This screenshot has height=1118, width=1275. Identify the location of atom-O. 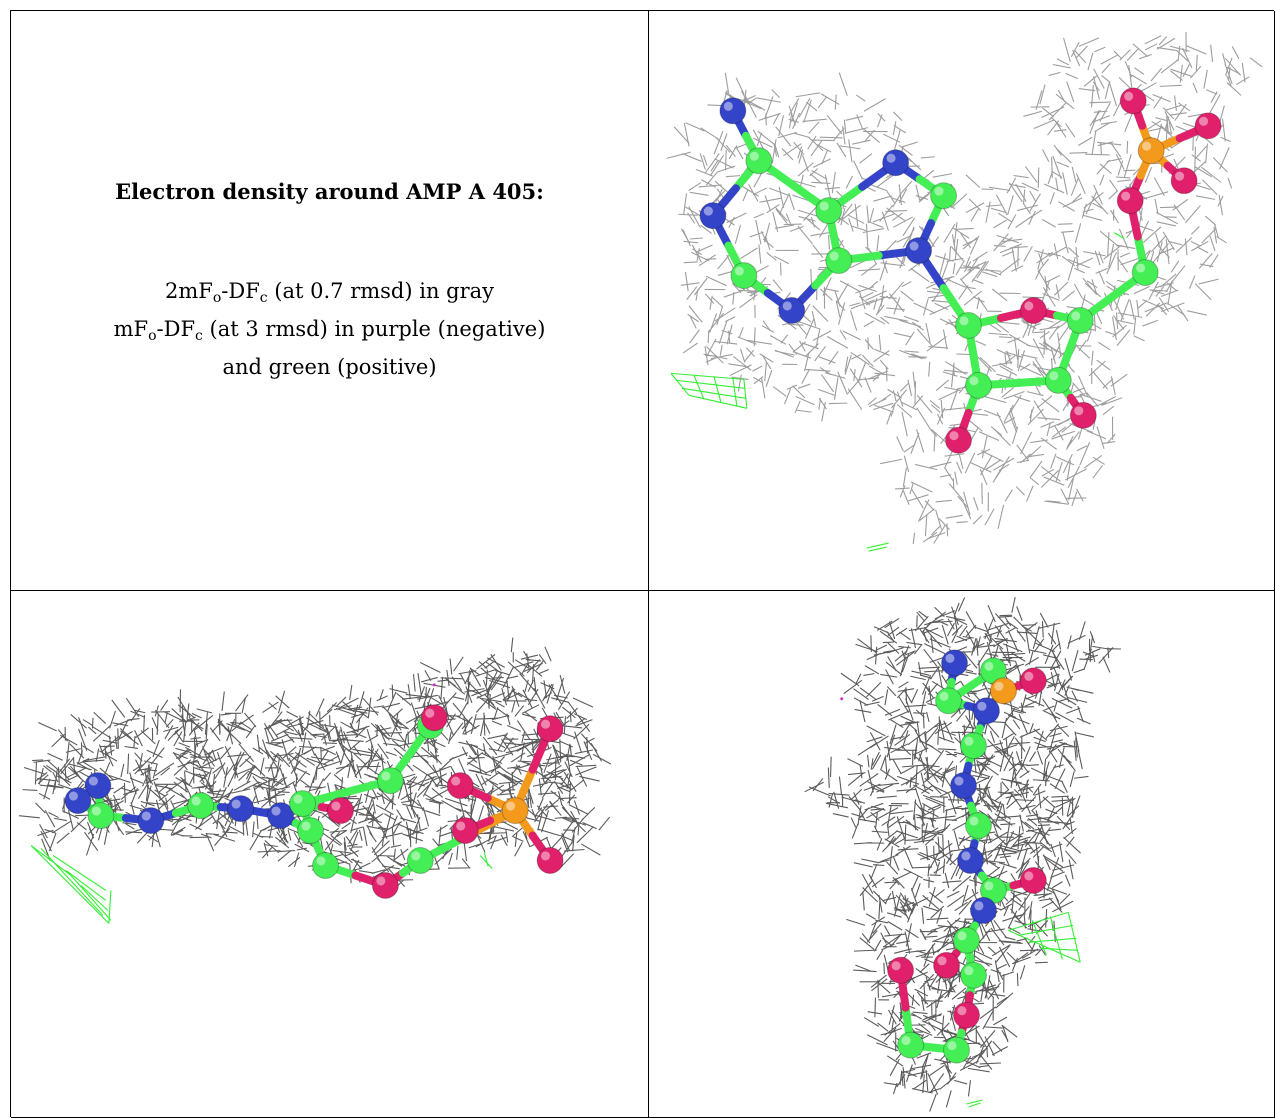
(385, 885).